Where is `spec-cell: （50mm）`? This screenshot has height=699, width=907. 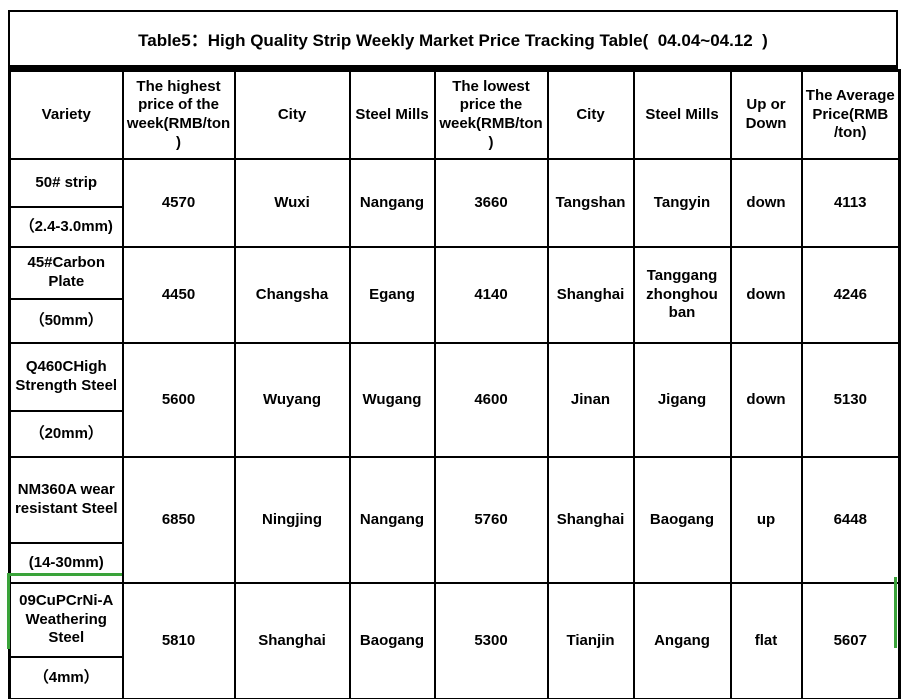 spec-cell: （50mm） is located at coordinates (66, 321).